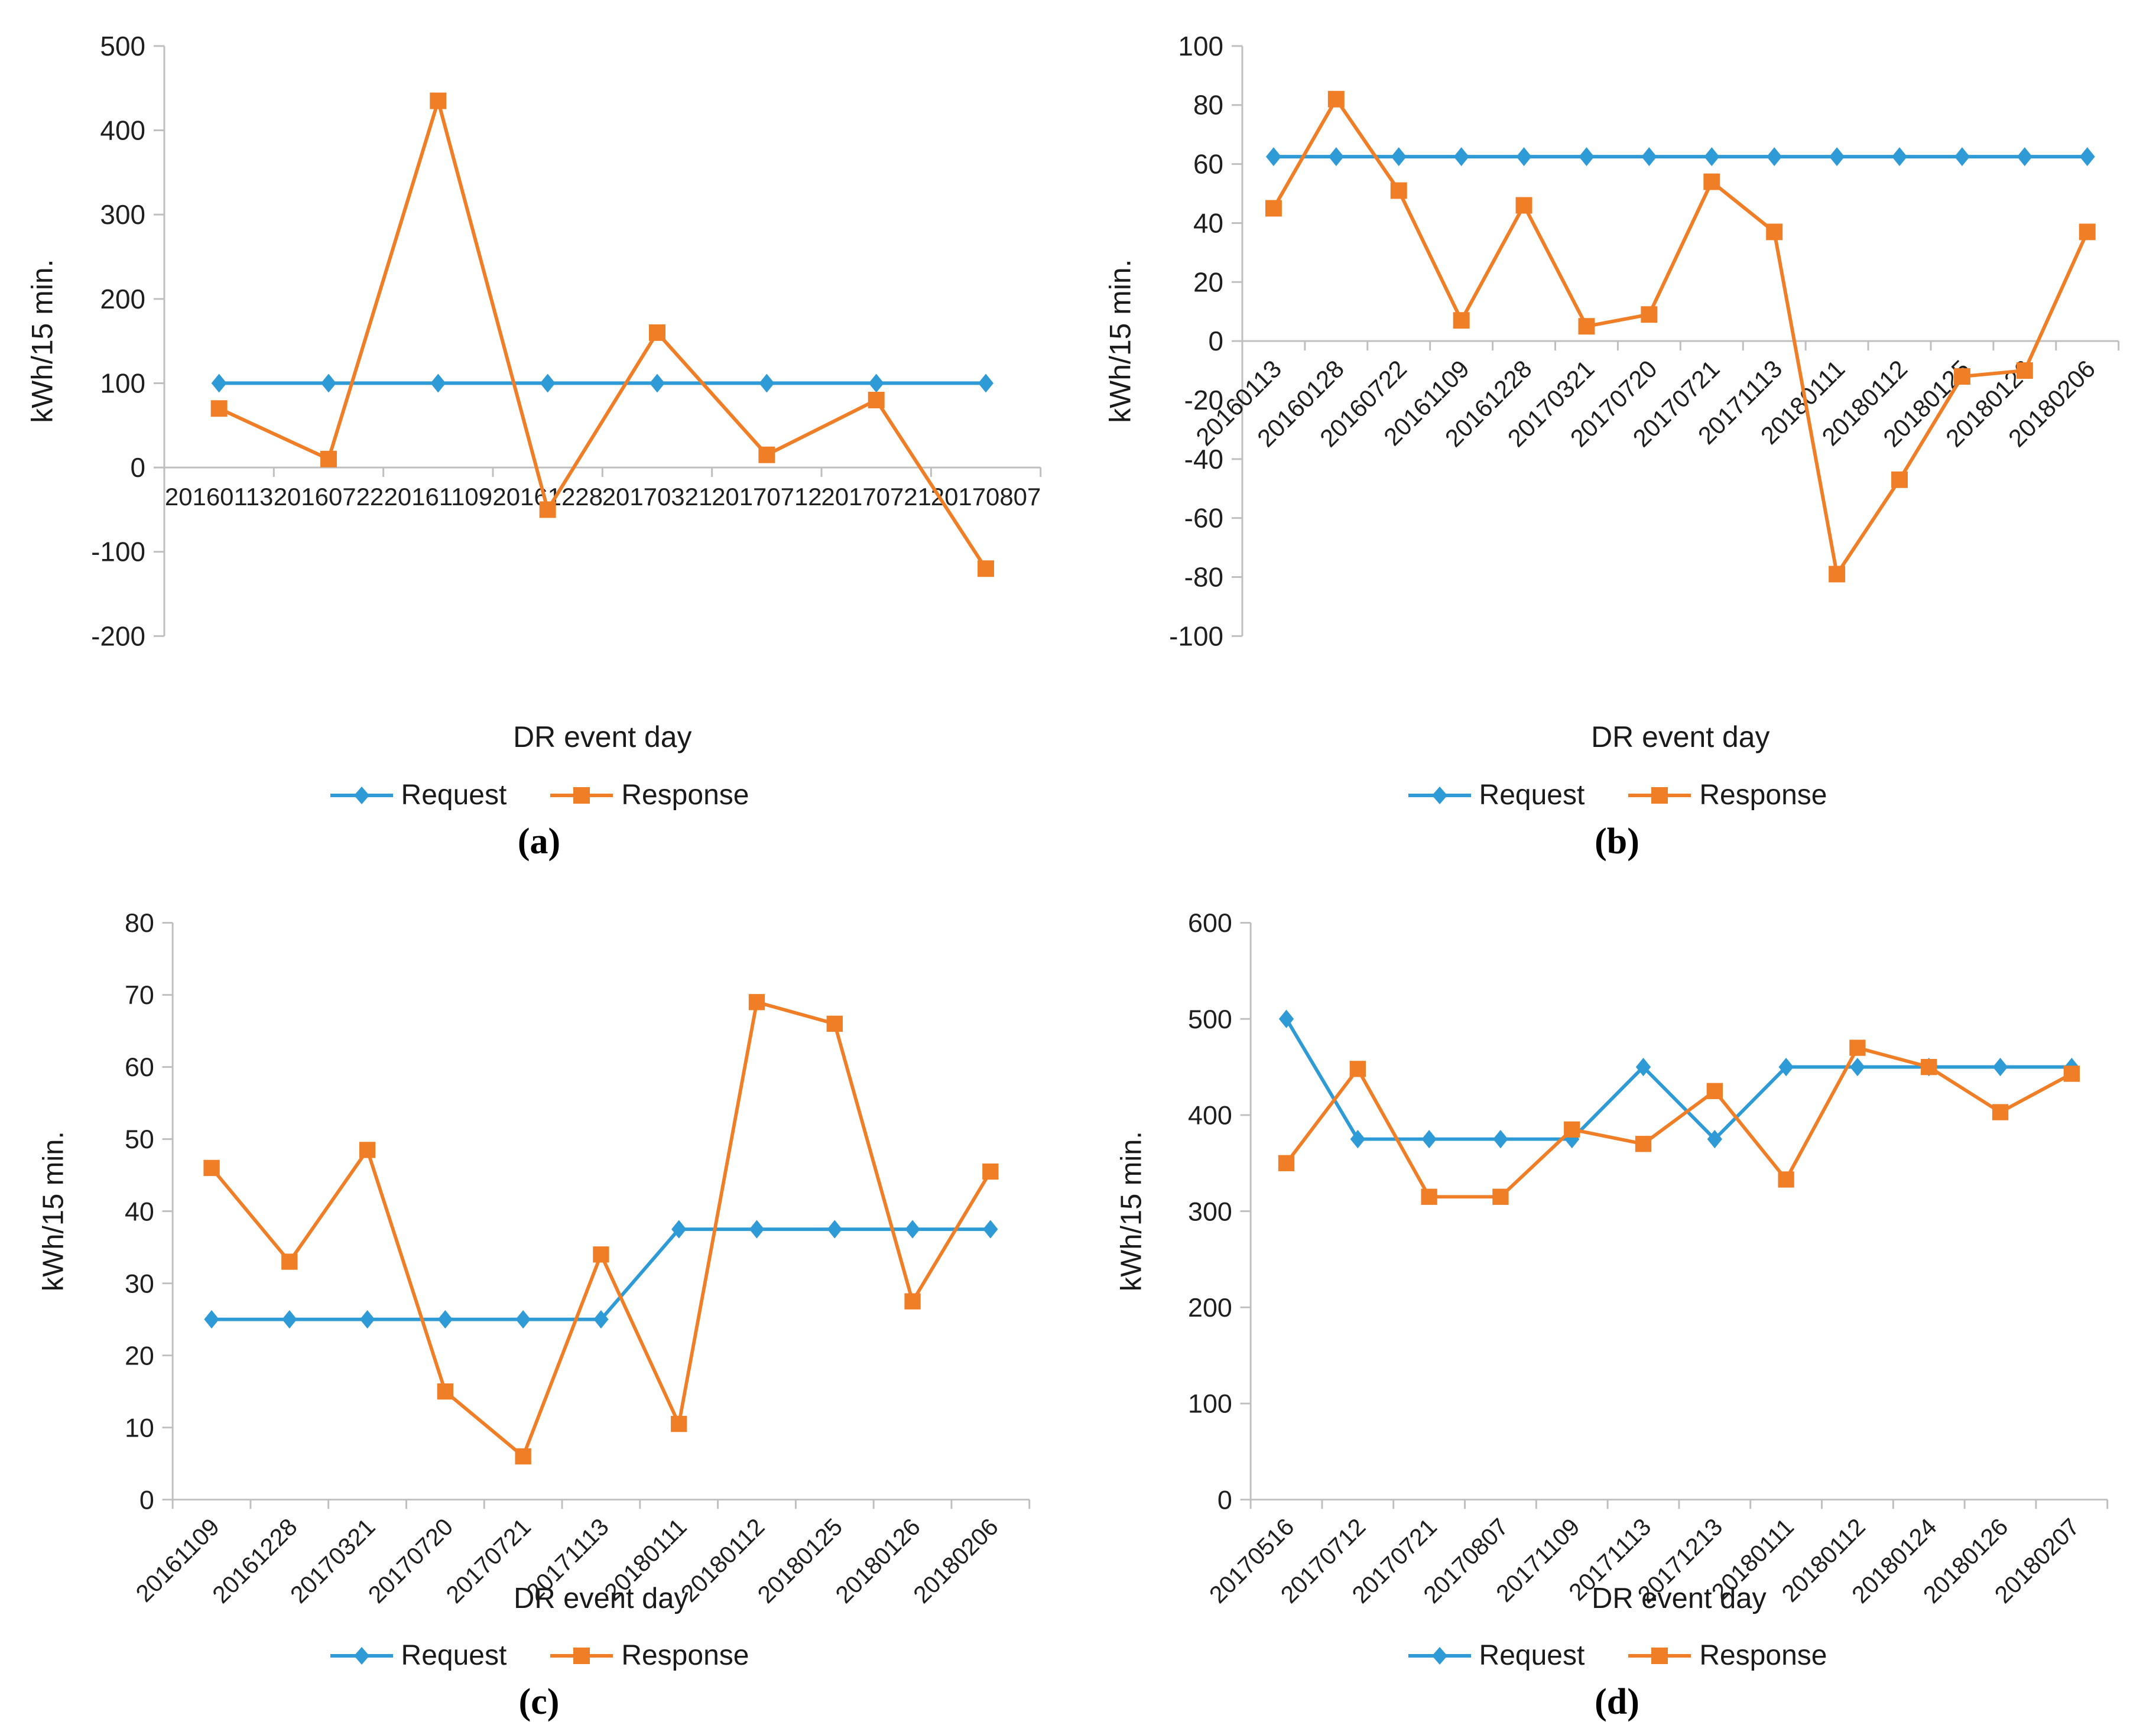 This screenshot has height=1722, width=2156. Describe the element at coordinates (1210, 1019) in the screenshot. I see `y-tick-label: 500` at that location.